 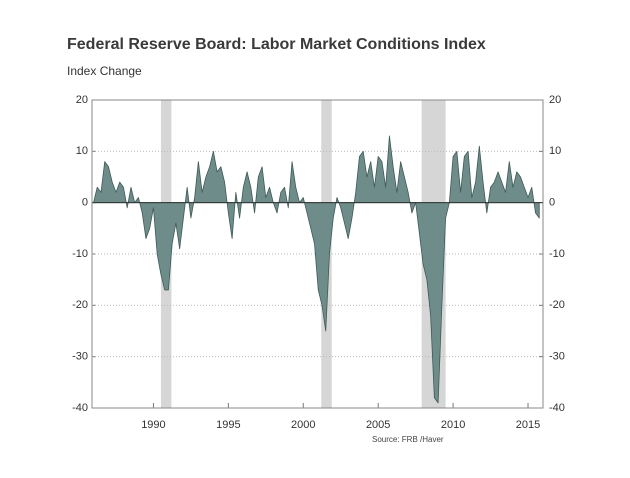 I want to click on y-tick-label: -10, so click(x=80, y=254).